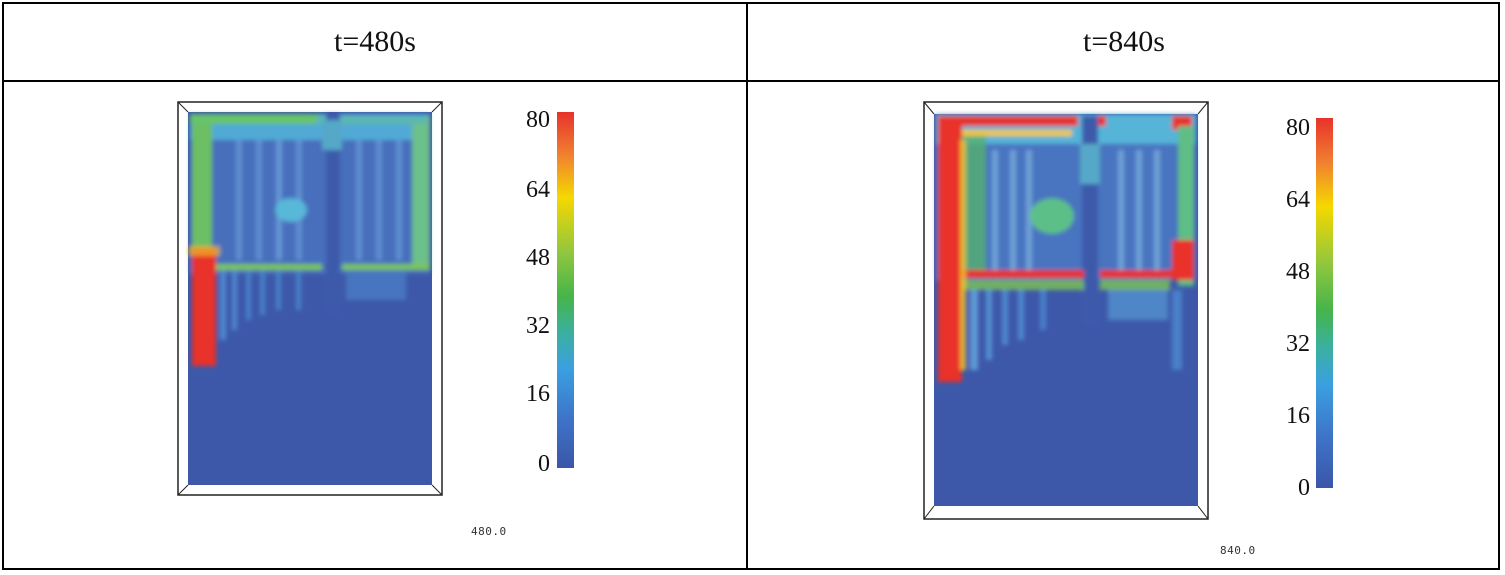 Image resolution: width=1505 pixels, height=575 pixels. Describe the element at coordinates (1238, 550) in the screenshot. I see `time-stamp: 840.0` at that location.